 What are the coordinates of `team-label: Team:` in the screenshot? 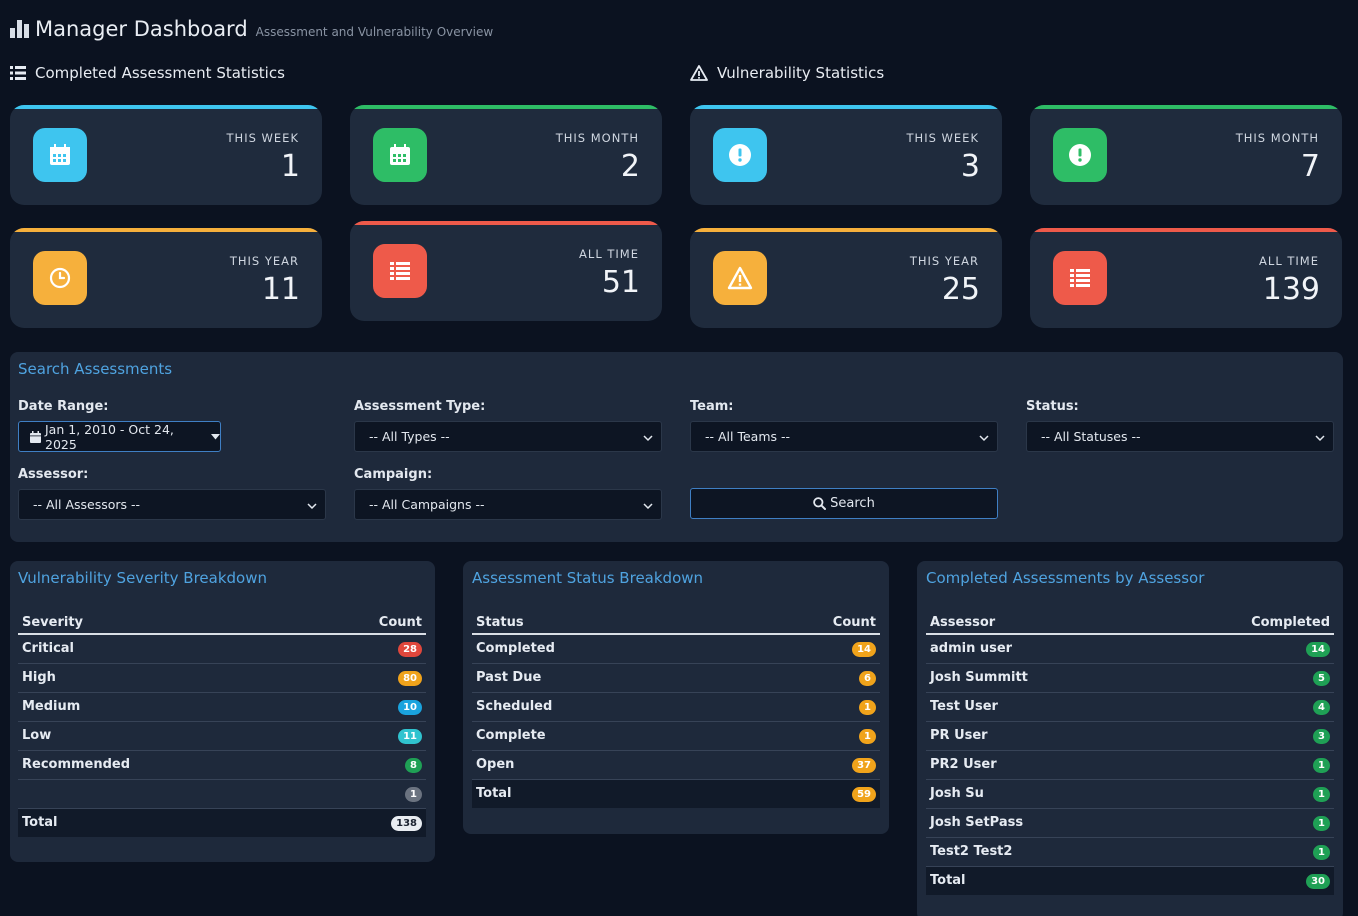 It's located at (712, 406).